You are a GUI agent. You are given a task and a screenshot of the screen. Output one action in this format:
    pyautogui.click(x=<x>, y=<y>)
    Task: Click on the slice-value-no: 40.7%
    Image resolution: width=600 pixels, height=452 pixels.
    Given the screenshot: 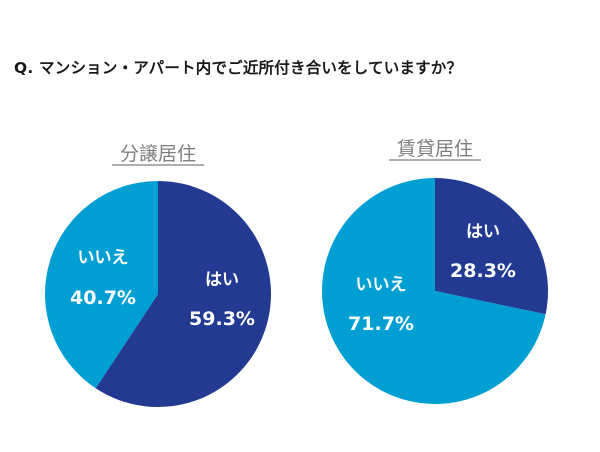 What is the action you would take?
    pyautogui.click(x=103, y=298)
    